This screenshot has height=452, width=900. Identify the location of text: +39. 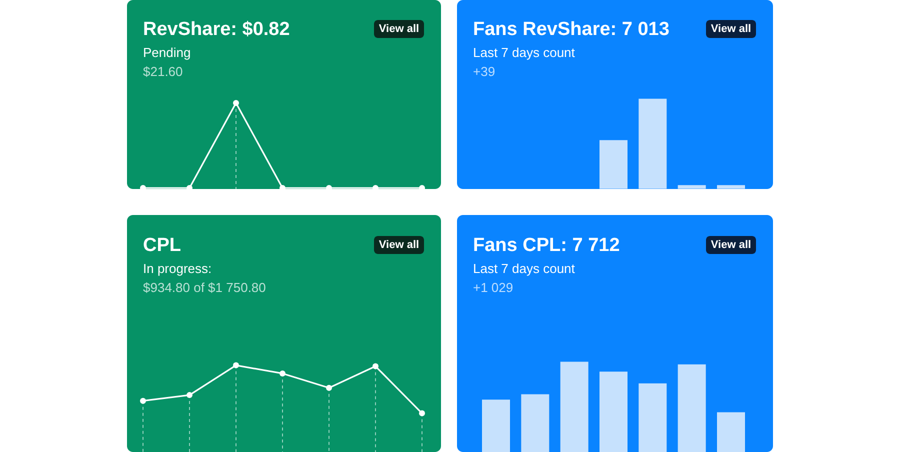
(484, 71).